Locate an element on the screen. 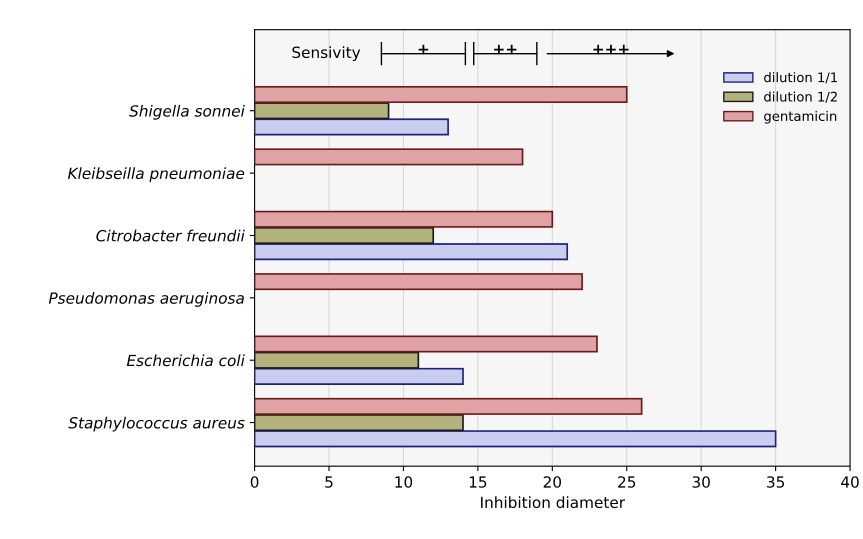 The width and height of the screenshot is (863, 539). y-tick-label: Staphylococcus aureus is located at coordinates (156, 424).